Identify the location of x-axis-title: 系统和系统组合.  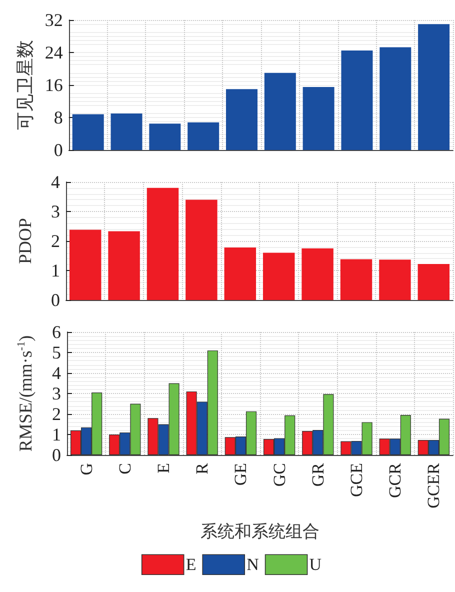
(260, 531).